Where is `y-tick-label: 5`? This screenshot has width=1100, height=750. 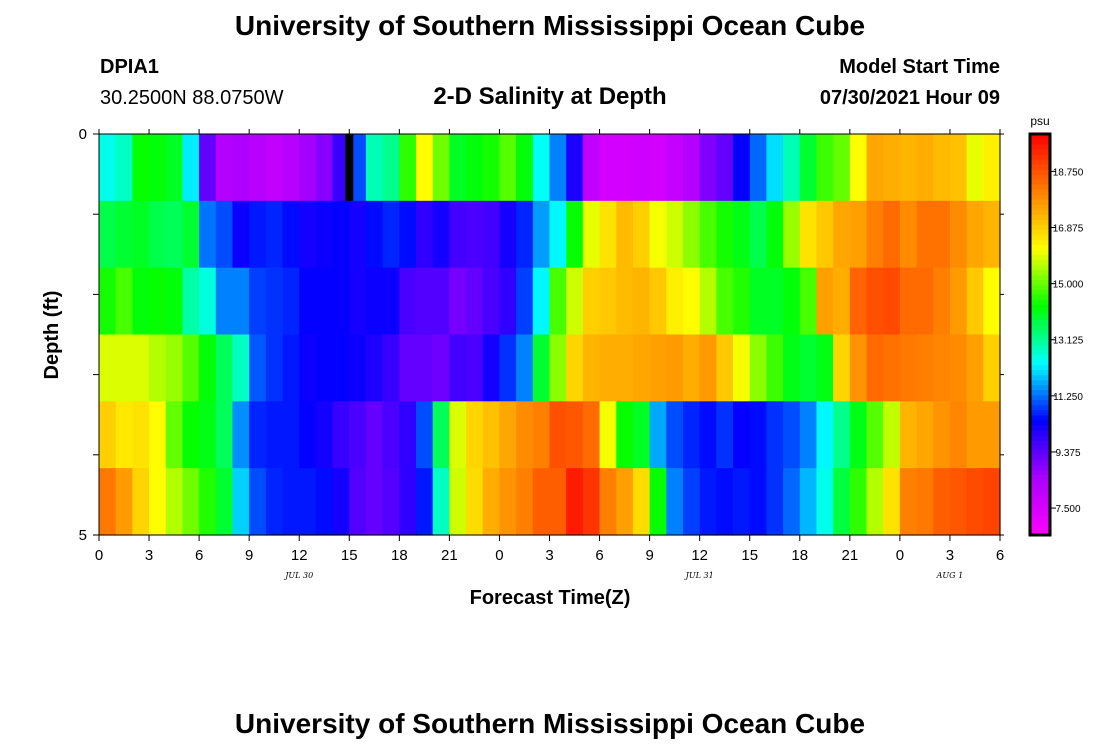 y-tick-label: 5 is located at coordinates (83, 535).